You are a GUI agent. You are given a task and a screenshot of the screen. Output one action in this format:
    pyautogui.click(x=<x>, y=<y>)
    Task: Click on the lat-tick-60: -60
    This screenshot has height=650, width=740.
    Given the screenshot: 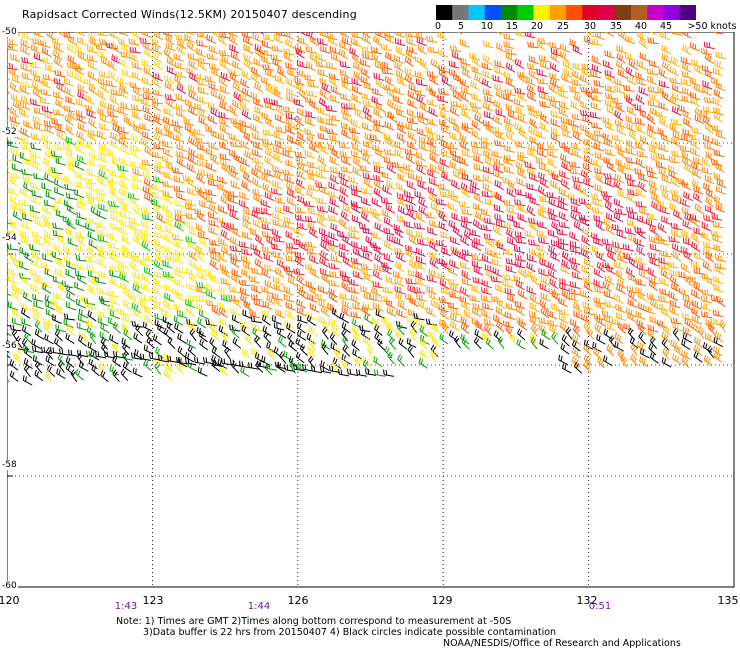 What is the action you would take?
    pyautogui.click(x=9, y=586)
    